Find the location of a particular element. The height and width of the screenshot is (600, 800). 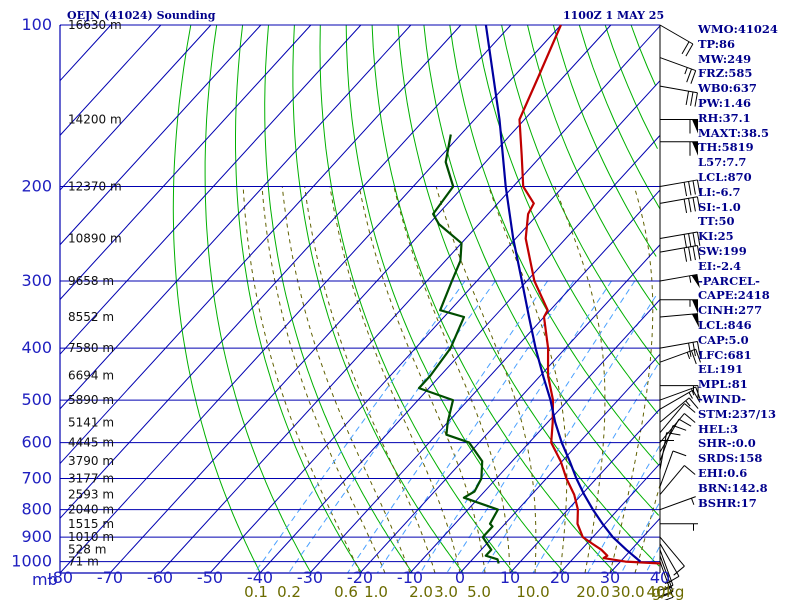

pressure-unit-label: mb is located at coordinates (45, 579).